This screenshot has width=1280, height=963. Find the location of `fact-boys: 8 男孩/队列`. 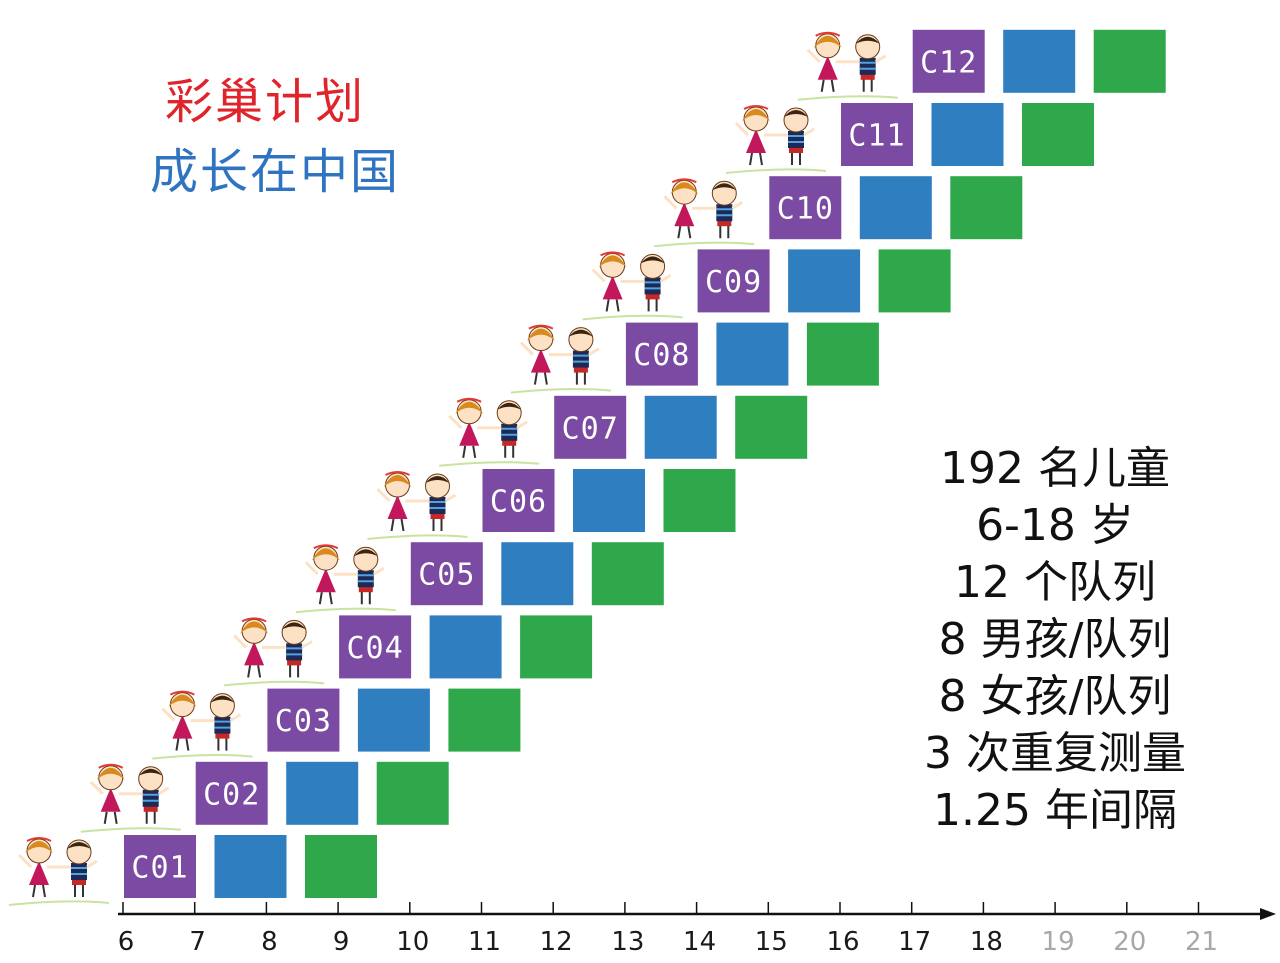

fact-boys: 8 男孩/队列 is located at coordinates (1055, 639).